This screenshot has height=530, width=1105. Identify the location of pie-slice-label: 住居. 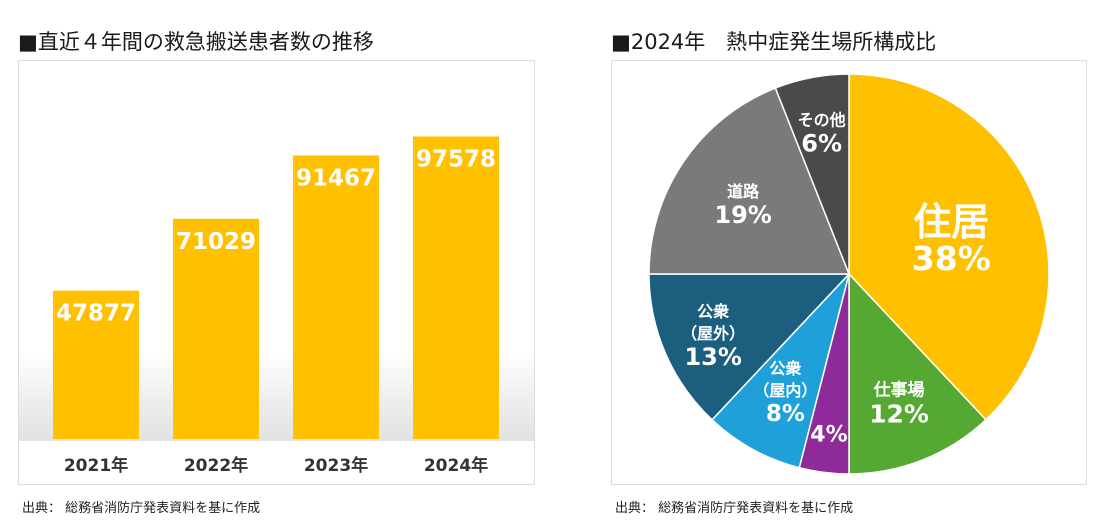
(951, 222).